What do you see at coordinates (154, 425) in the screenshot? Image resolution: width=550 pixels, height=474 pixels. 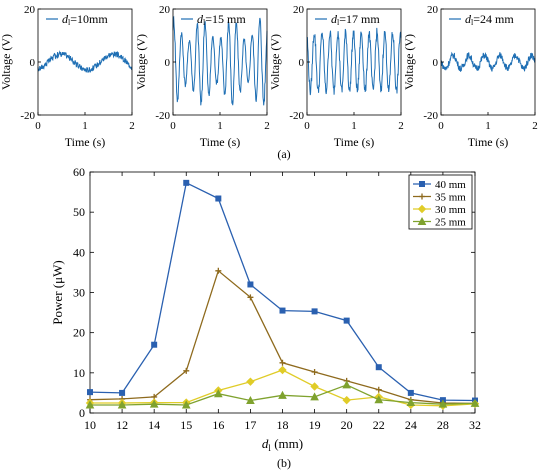 I see `x-tick-label: 14` at bounding box center [154, 425].